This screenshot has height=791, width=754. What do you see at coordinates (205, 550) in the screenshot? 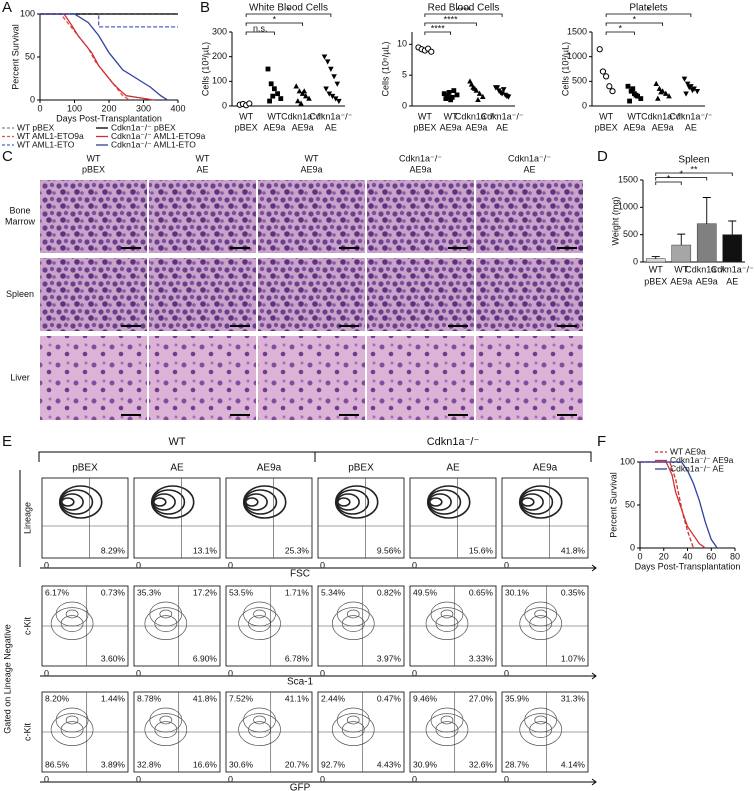
I see `gate-percent: 13.1%` at bounding box center [205, 550].